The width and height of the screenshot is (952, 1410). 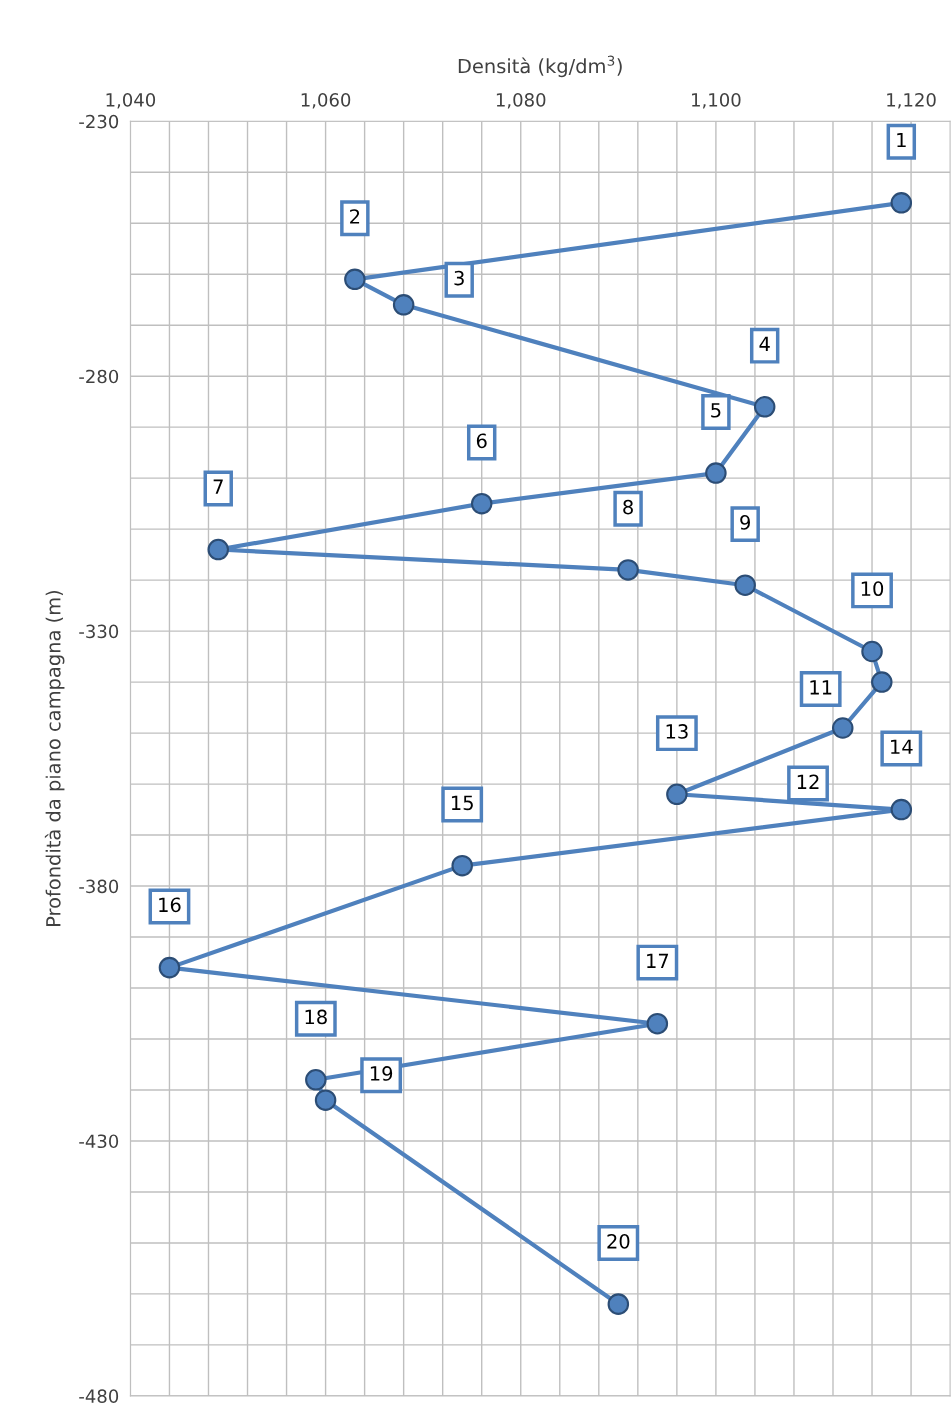 What do you see at coordinates (99, 631) in the screenshot?
I see `y-tick-label: -330` at bounding box center [99, 631].